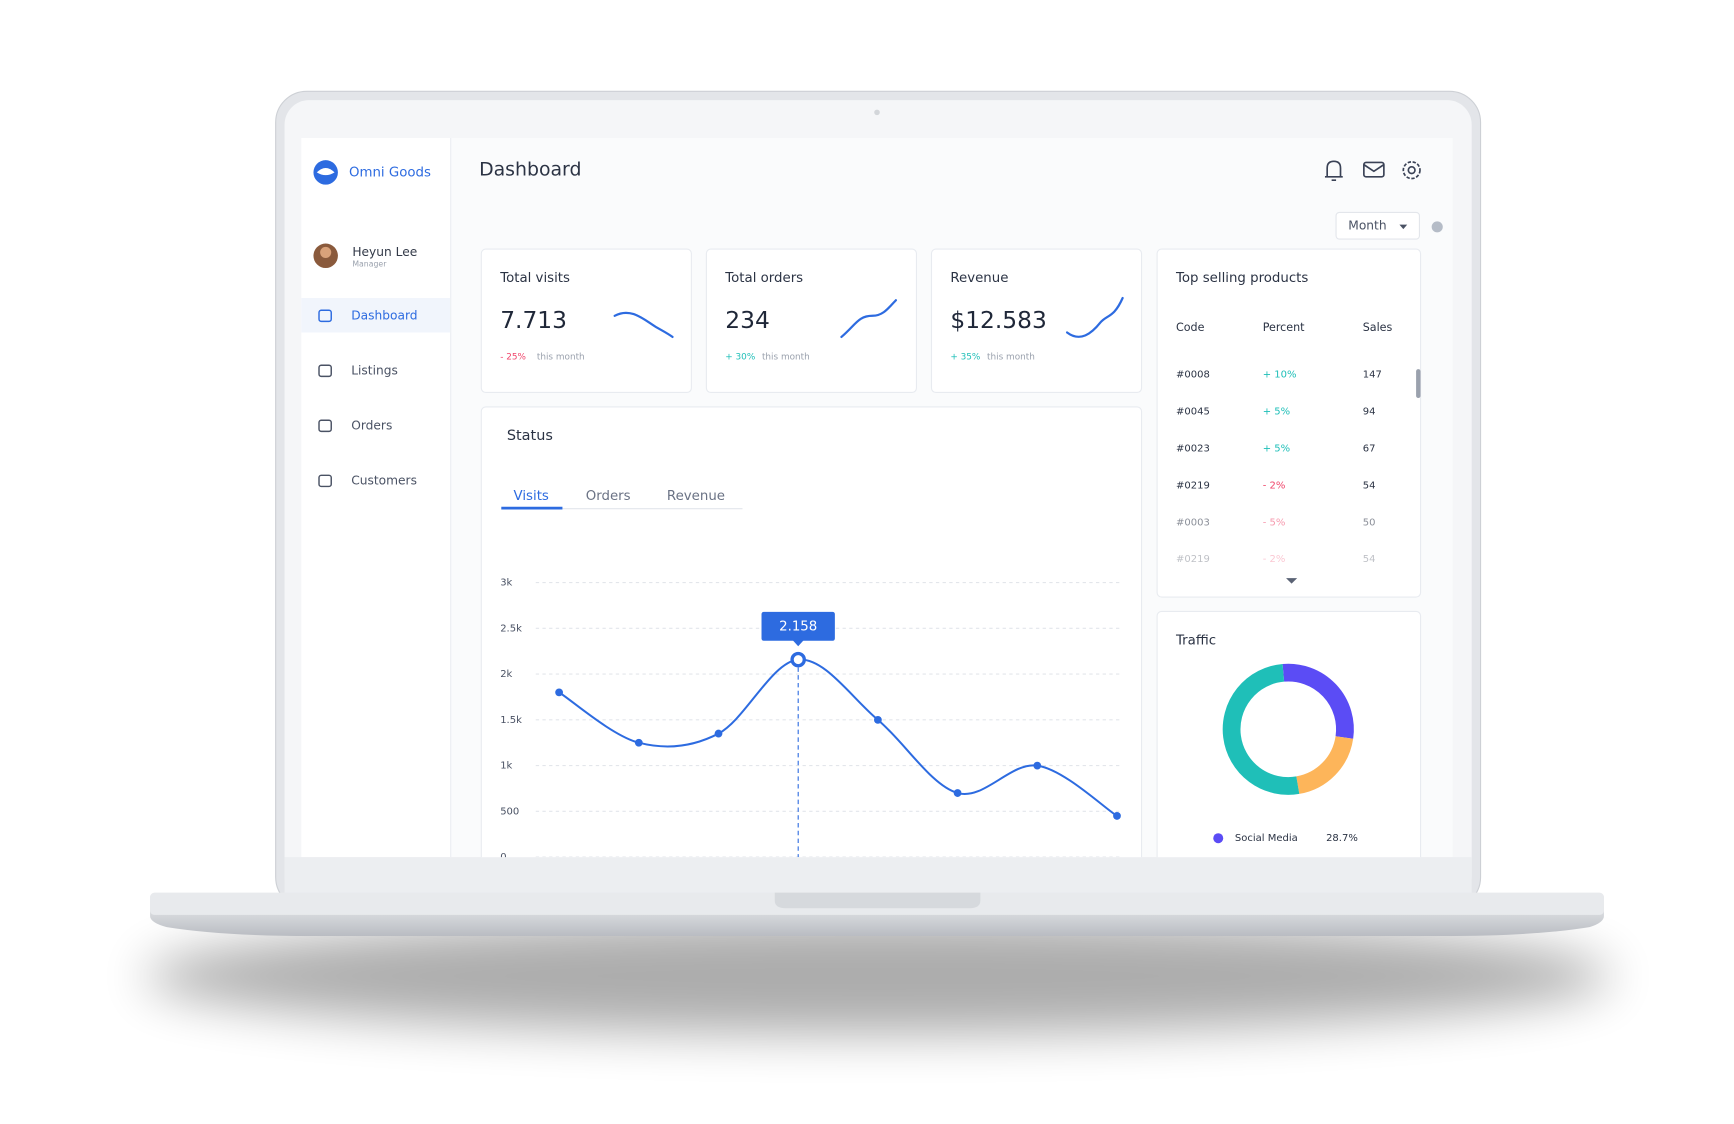  I want to click on line-chart: 0 500 1k 1.5k 2k 2.5k 3k 2.158, so click(811, 720).